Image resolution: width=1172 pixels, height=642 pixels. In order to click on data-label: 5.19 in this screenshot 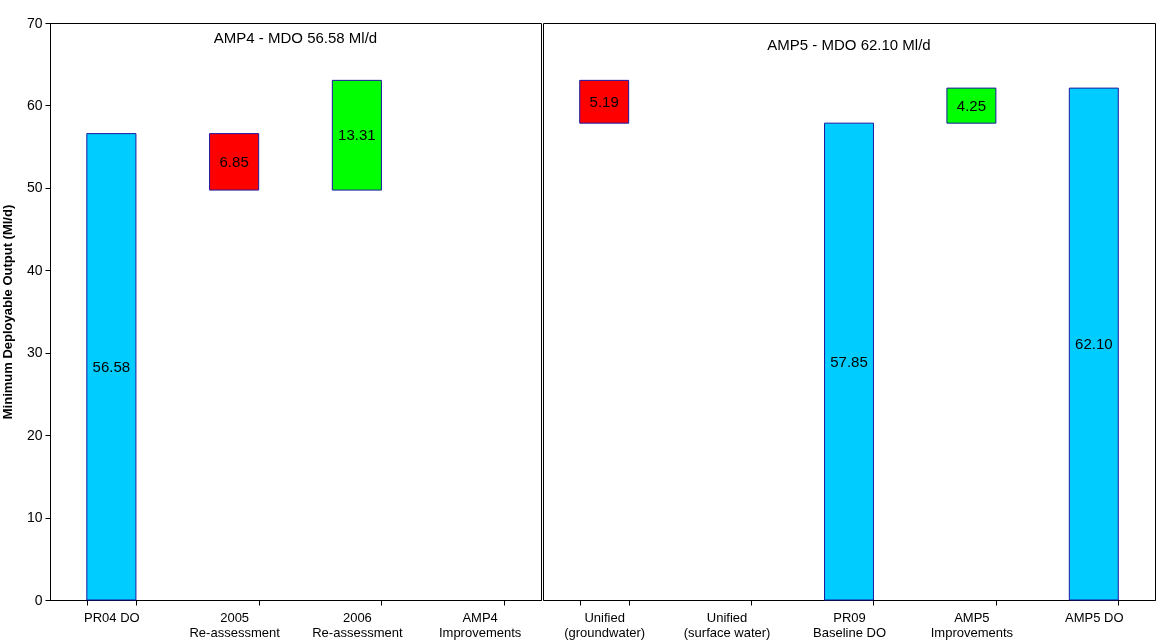, I will do `click(604, 101)`.